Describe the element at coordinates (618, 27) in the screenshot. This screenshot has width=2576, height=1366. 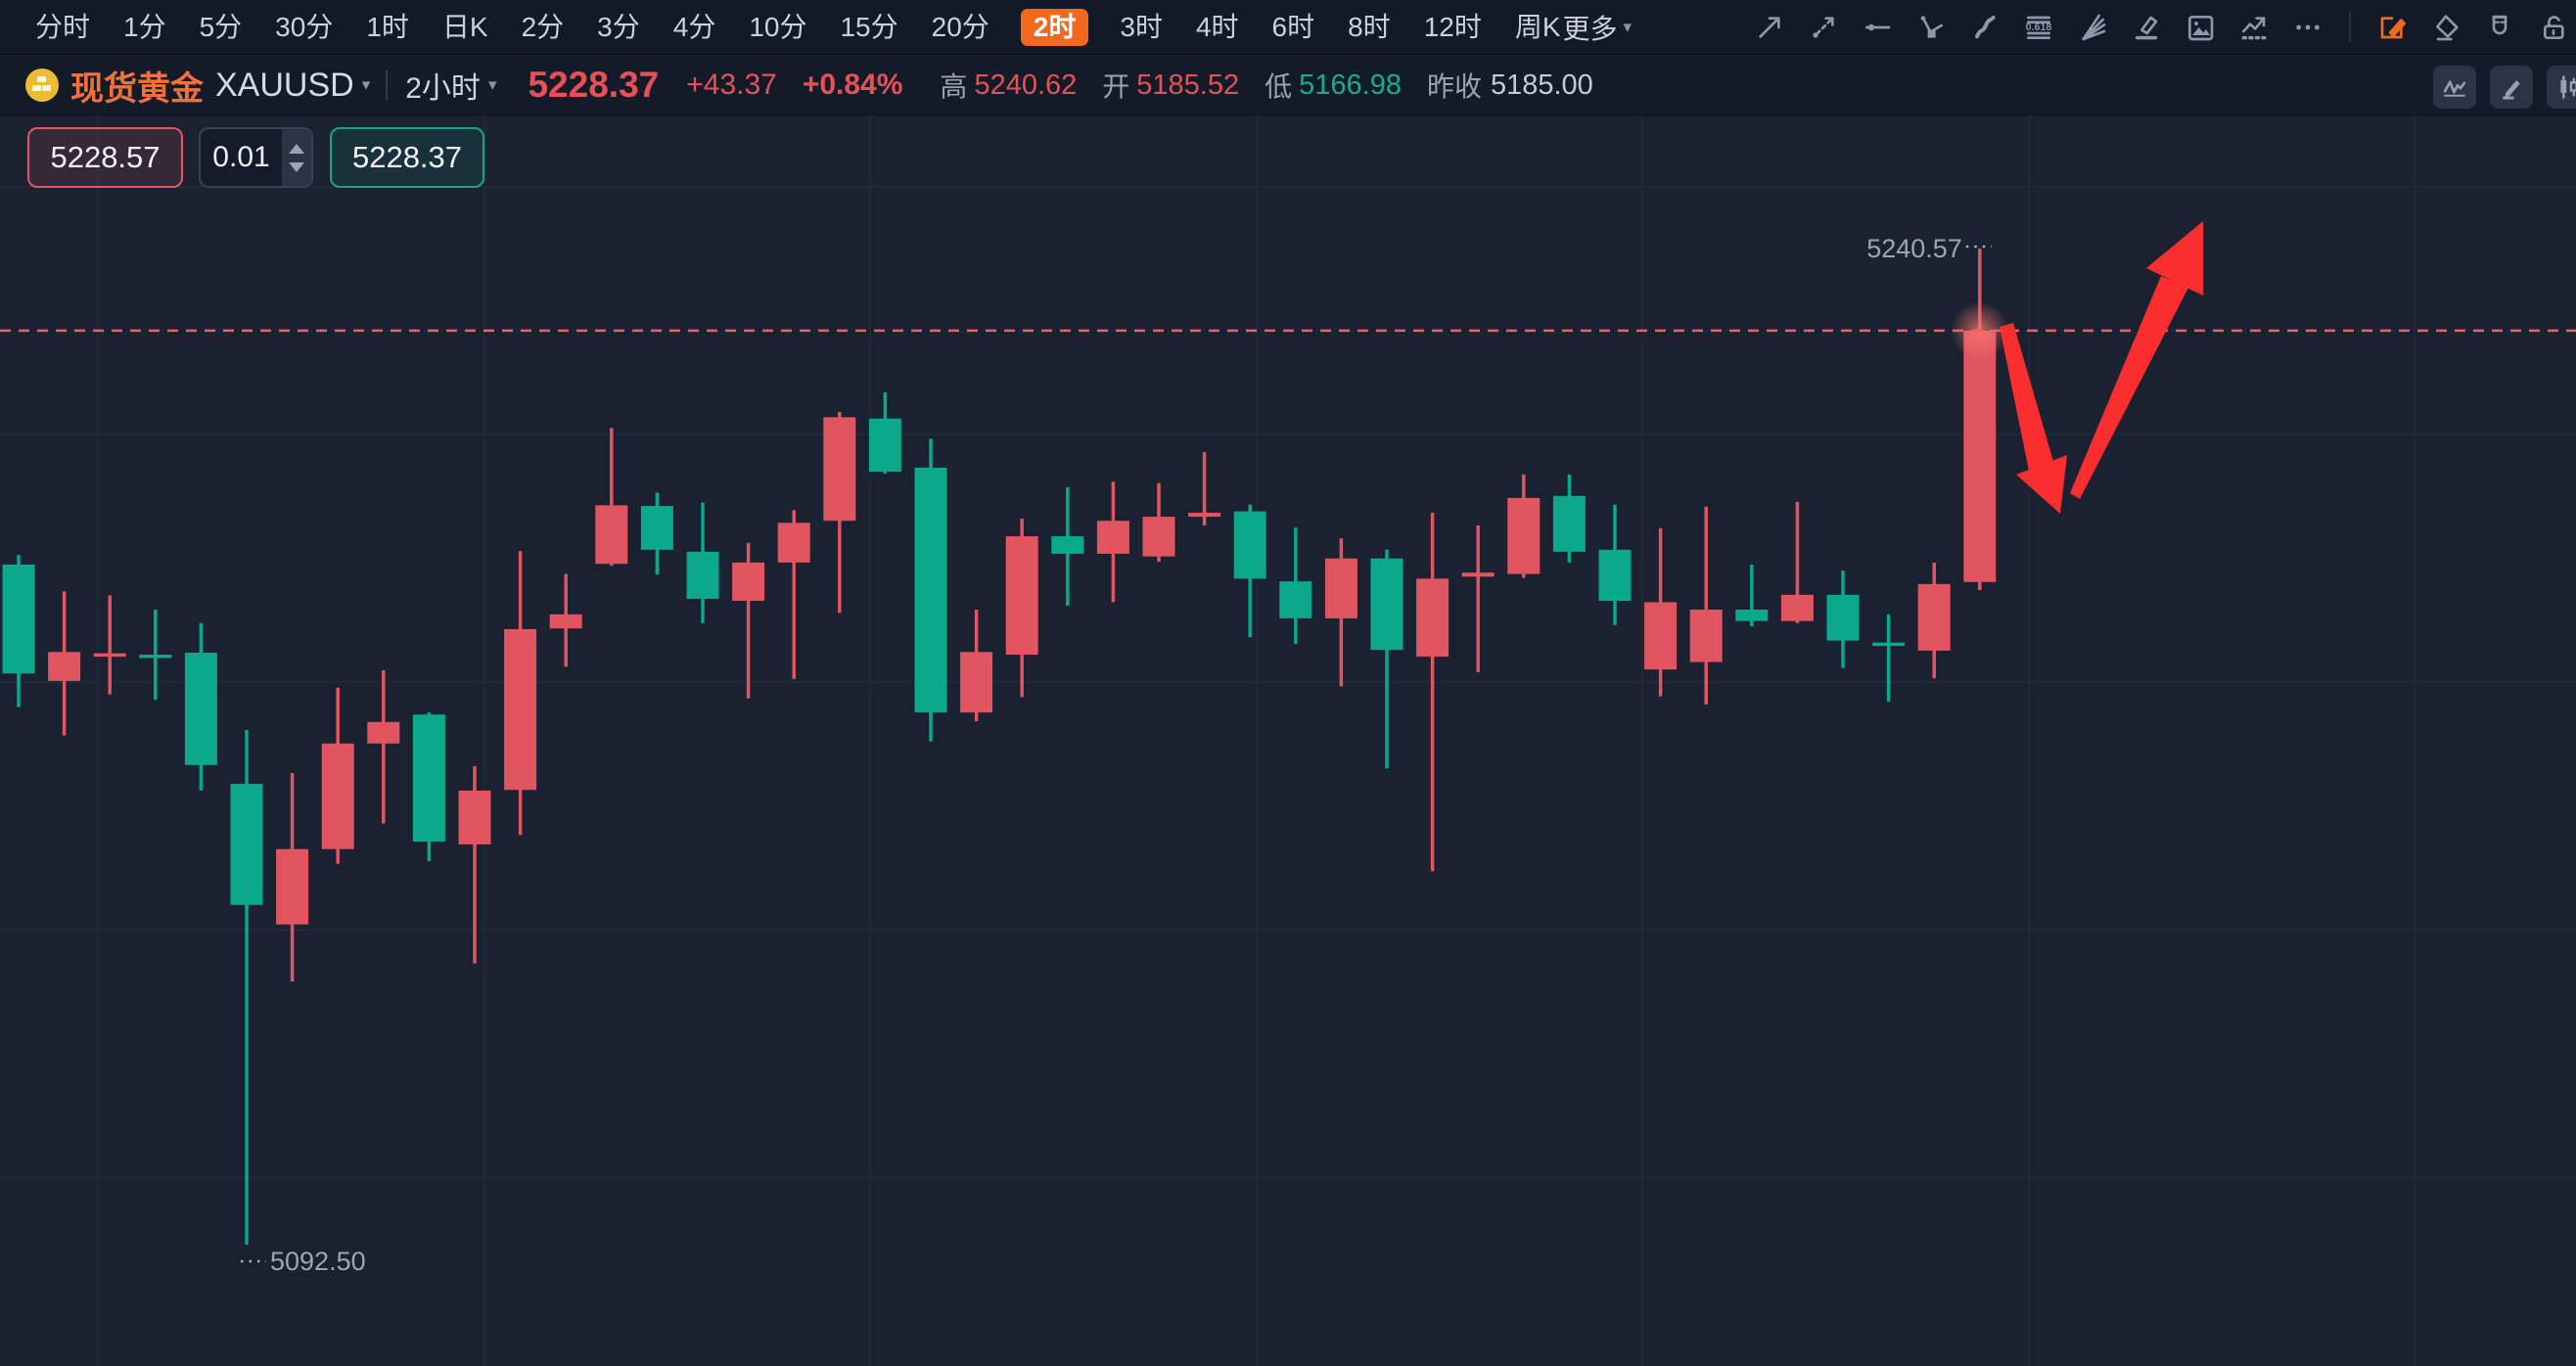
I see `tab-3分: 3分` at that location.